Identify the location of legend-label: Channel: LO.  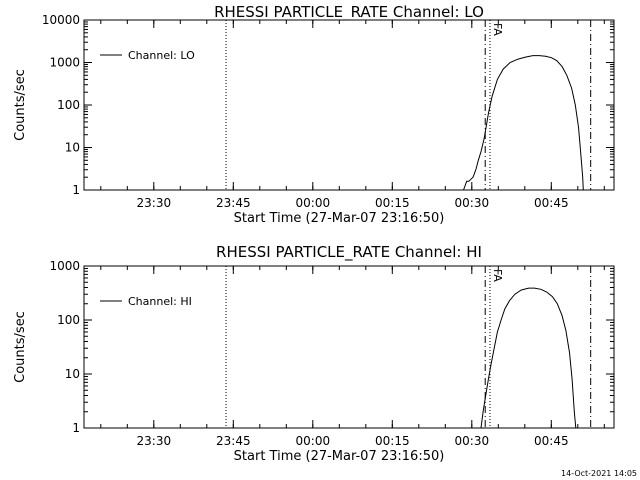
(161, 55).